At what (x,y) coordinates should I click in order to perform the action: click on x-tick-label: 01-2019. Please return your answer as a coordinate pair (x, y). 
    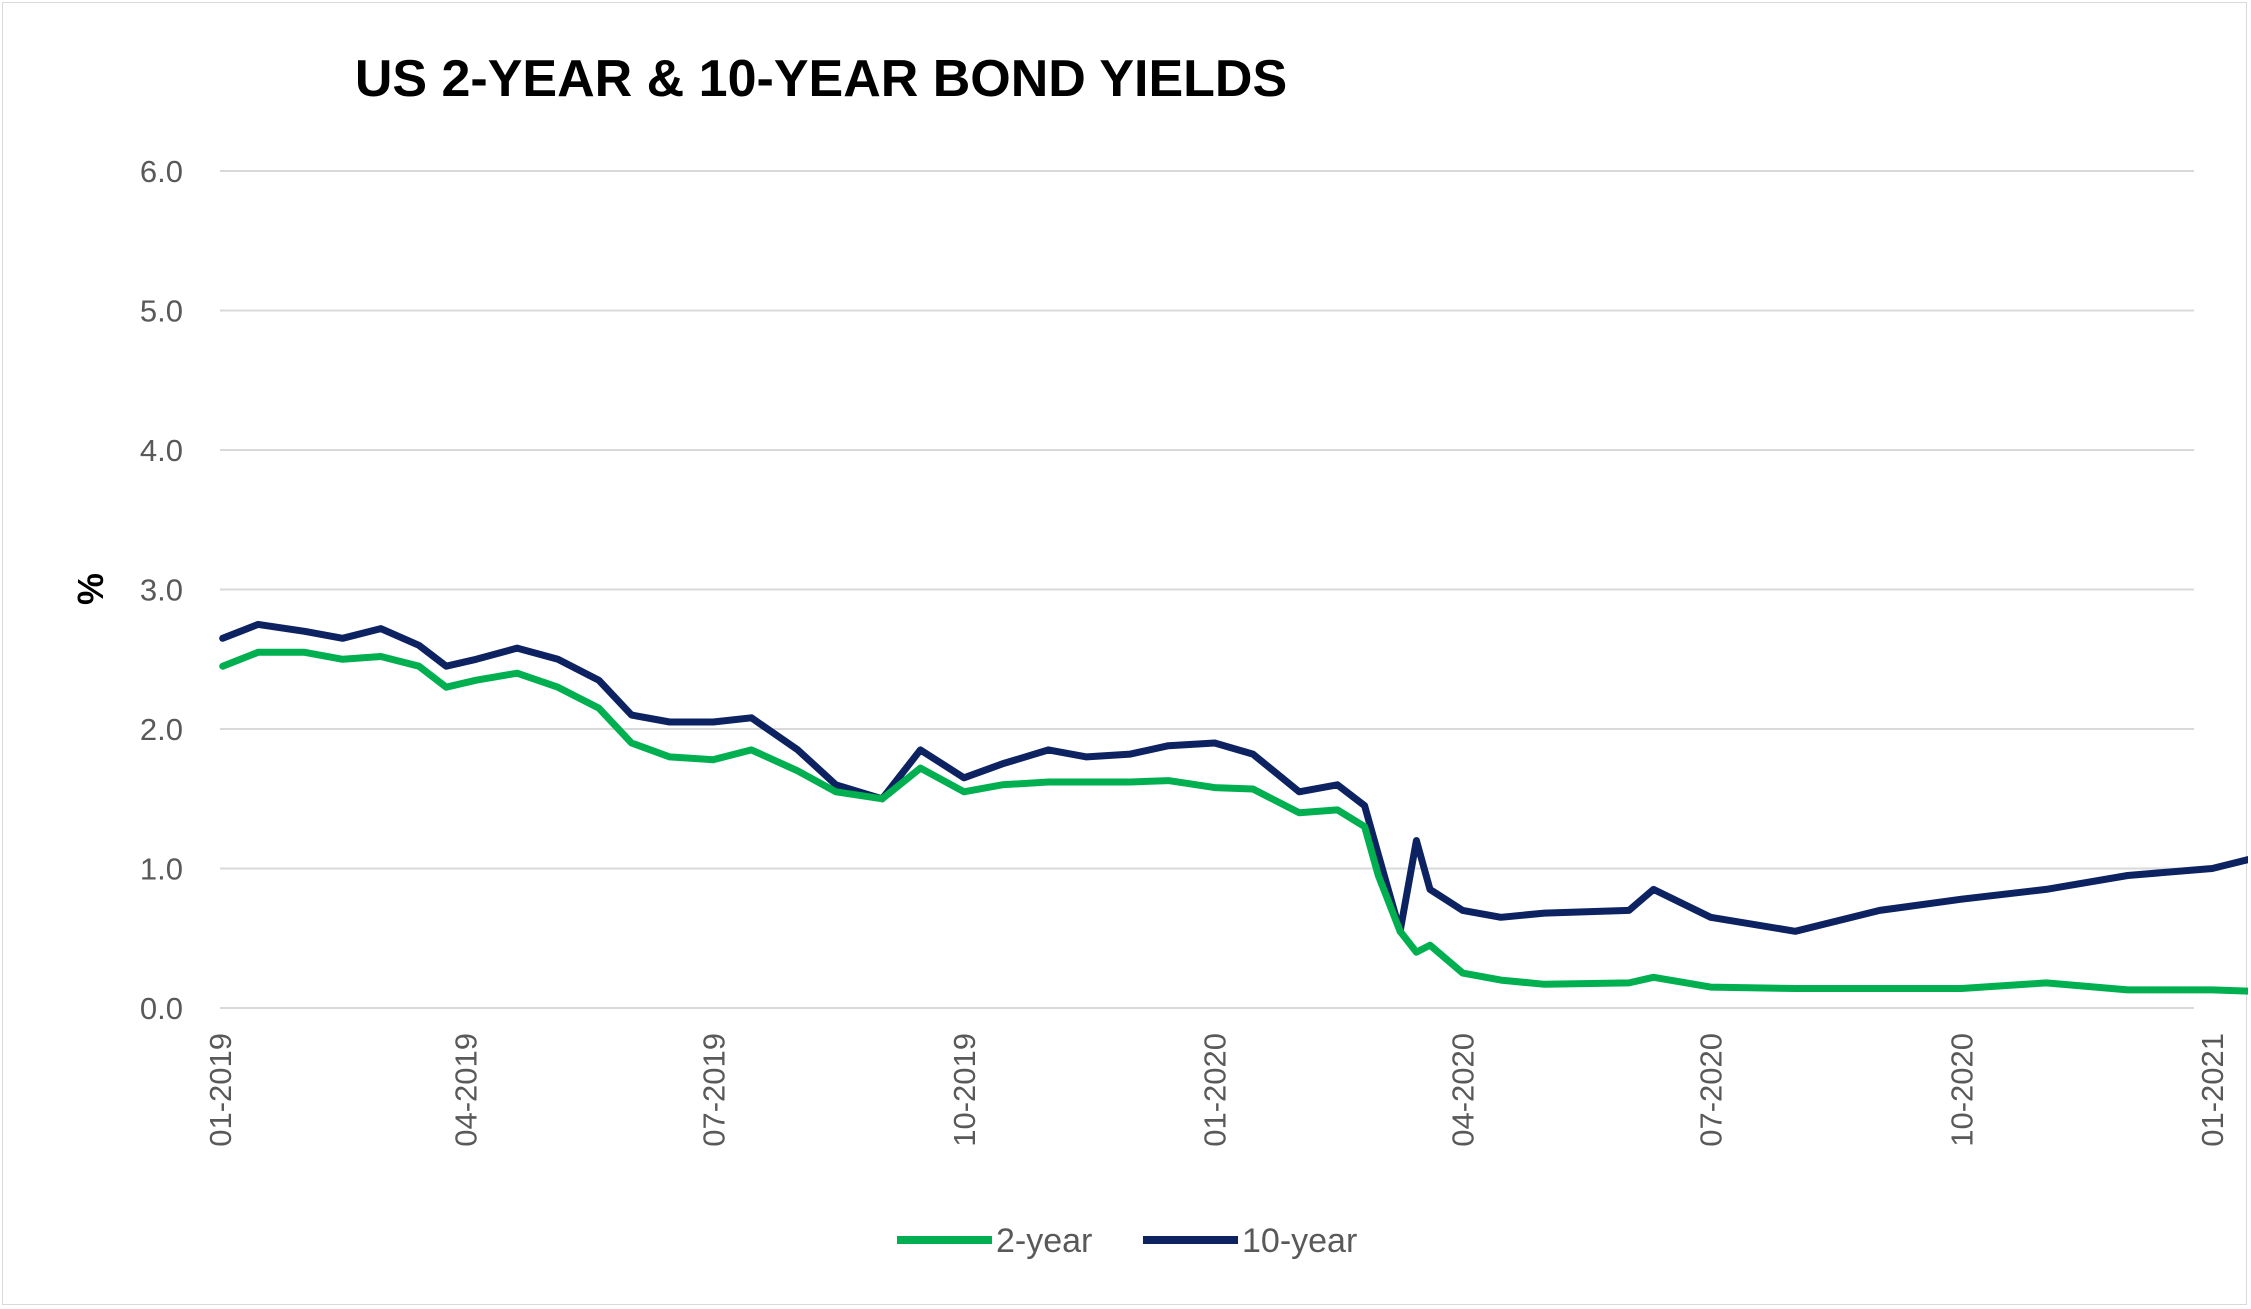
    Looking at the image, I should click on (220, 1090).